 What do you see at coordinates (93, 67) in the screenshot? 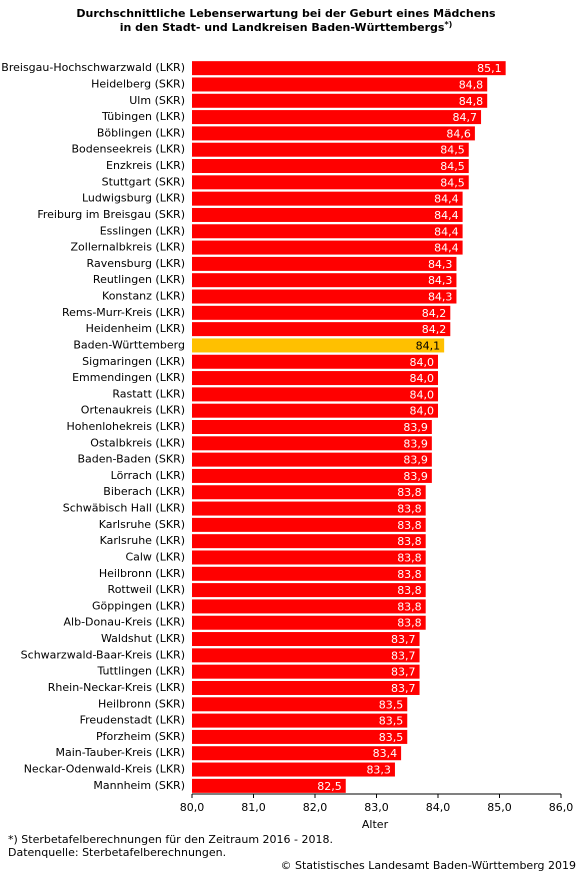
I see `y-tick-label: Breisgau-Hochschwarzwald (LKR)` at bounding box center [93, 67].